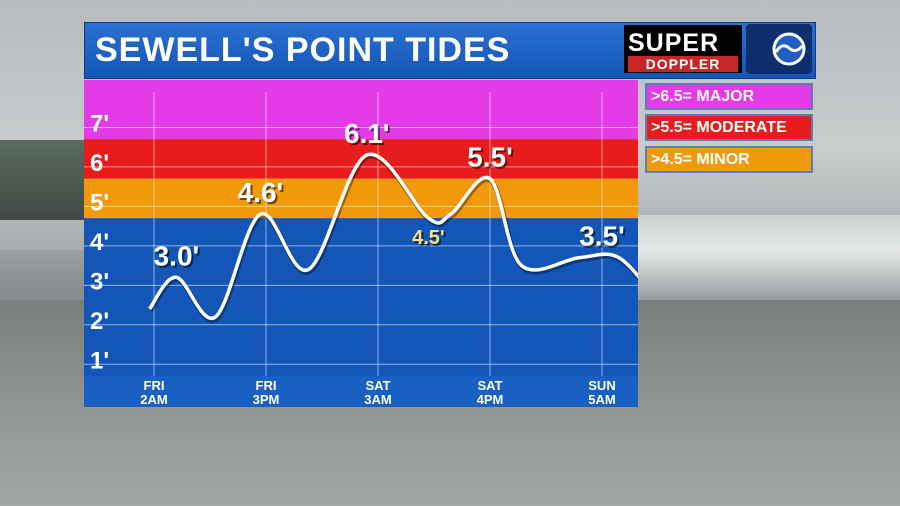  What do you see at coordinates (303, 50) in the screenshot?
I see `chart-title: SEWELL'S POINT TIDES` at bounding box center [303, 50].